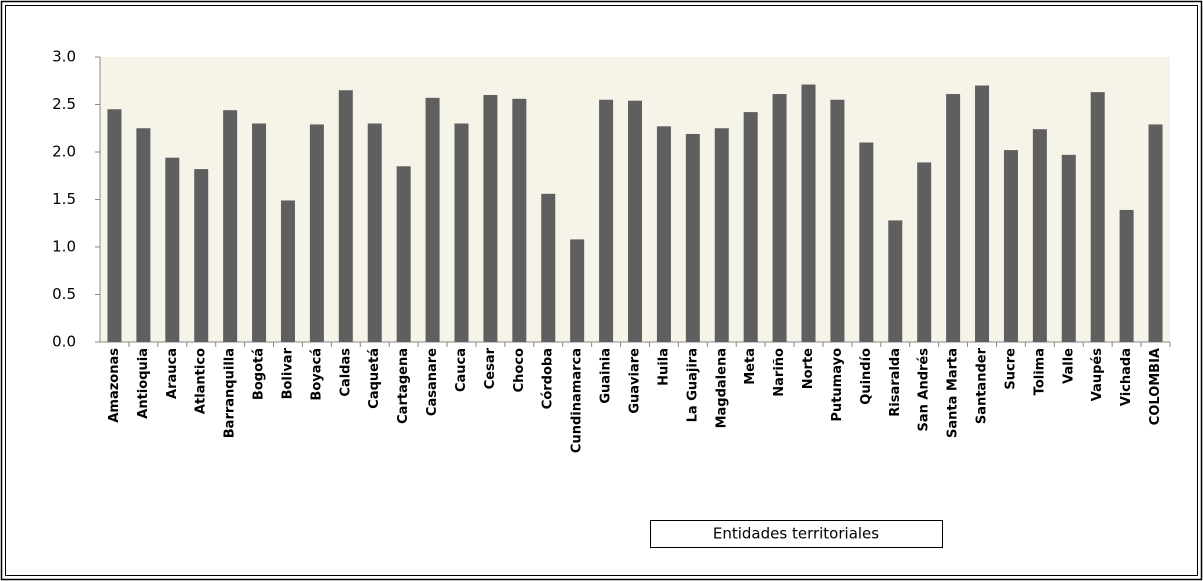 The width and height of the screenshot is (1203, 581). I want to click on y-tick-label: 0.0, so click(64, 342).